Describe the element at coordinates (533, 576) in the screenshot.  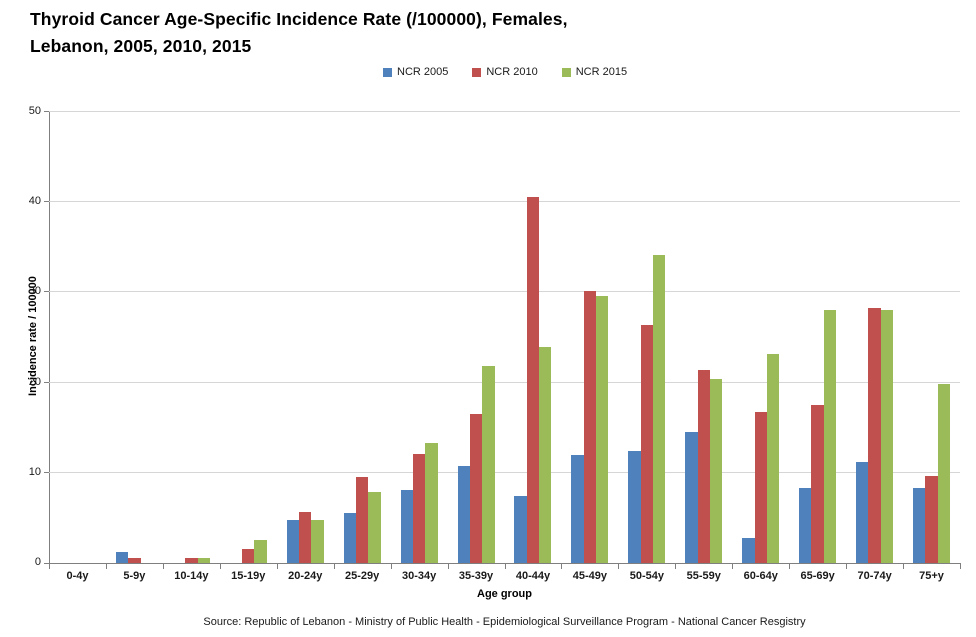
I see `x-category-label-40-44y: 40-44y` at that location.